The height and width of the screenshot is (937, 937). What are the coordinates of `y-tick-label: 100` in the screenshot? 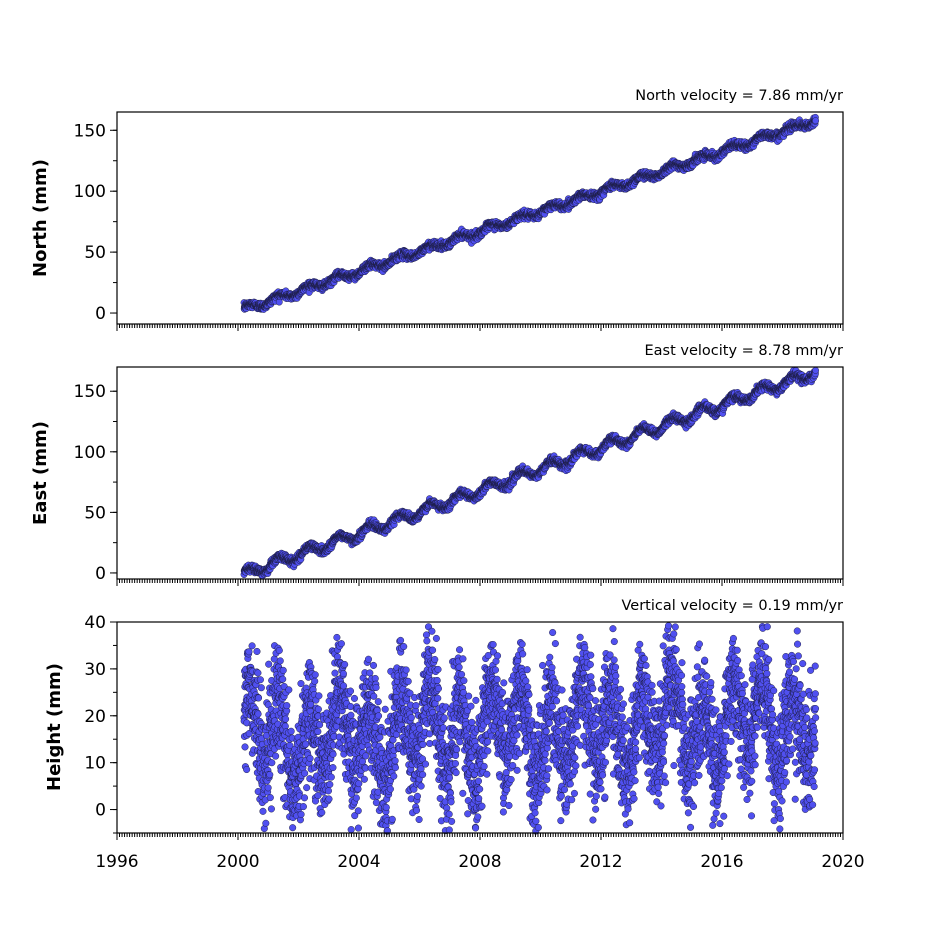 It's located at (90, 192).